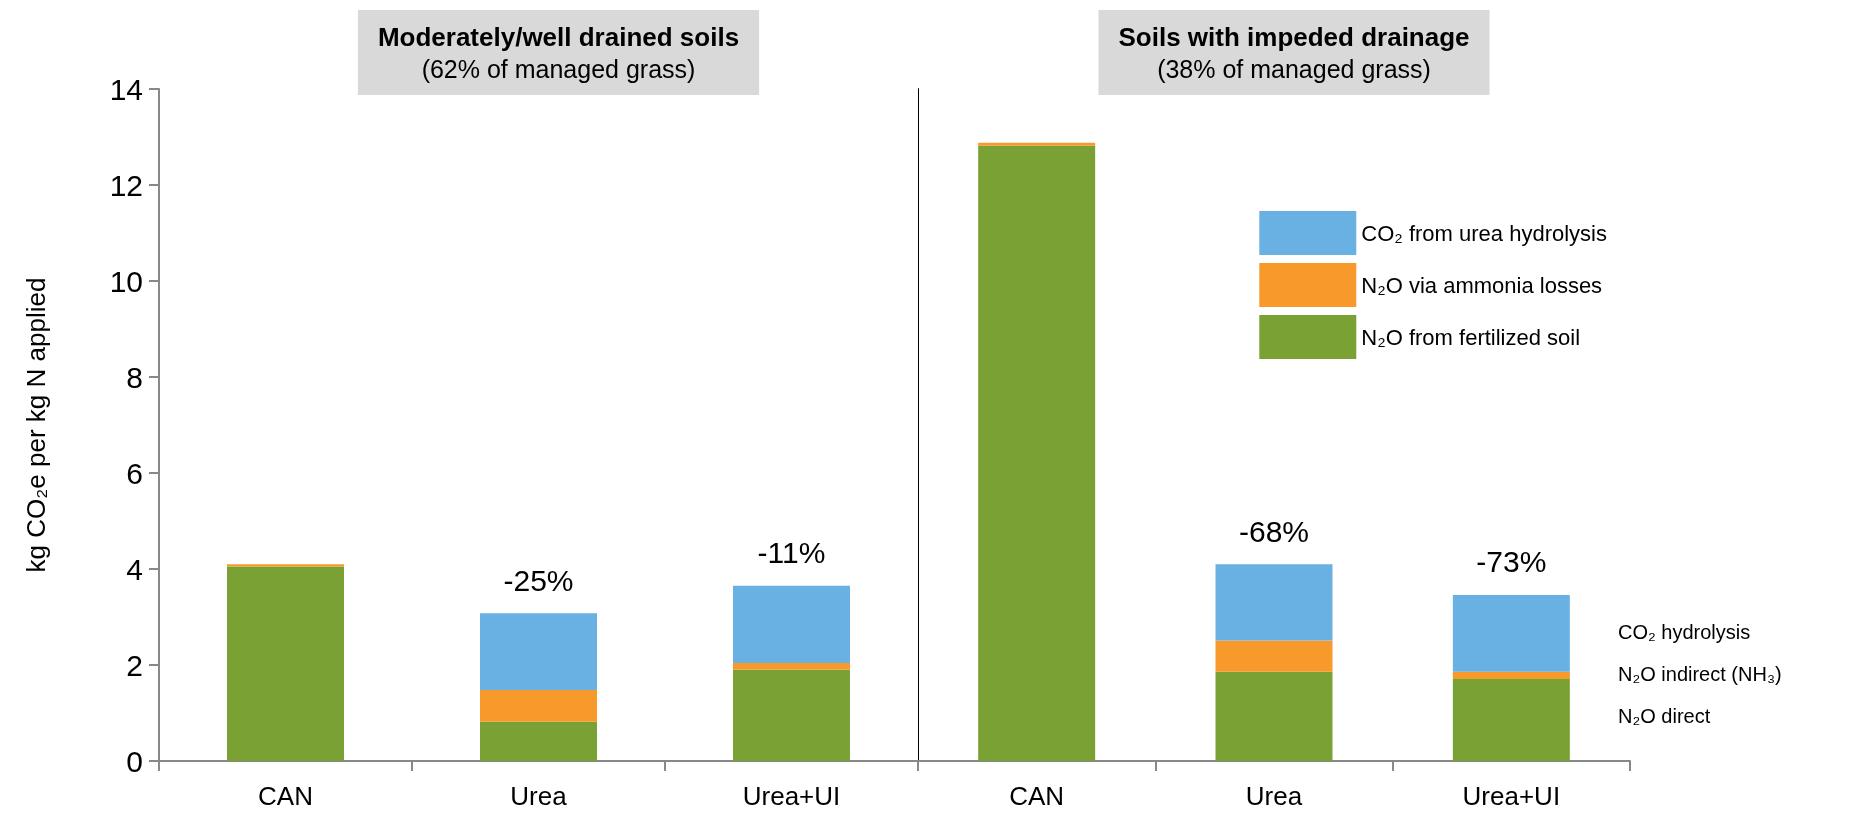  What do you see at coordinates (1294, 37) in the screenshot?
I see `chart-title: Soils with impeded drainage` at bounding box center [1294, 37].